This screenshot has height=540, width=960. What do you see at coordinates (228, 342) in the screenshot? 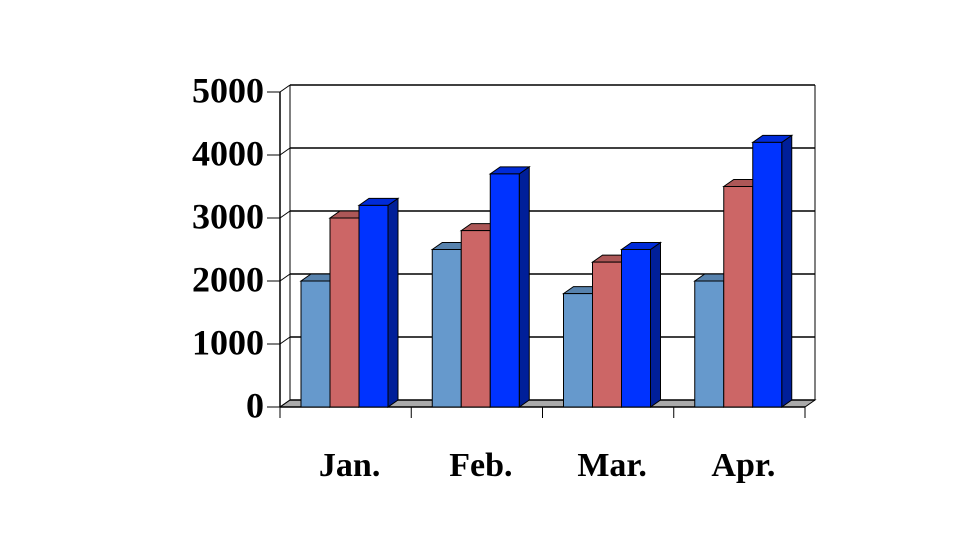
I see `y-tick-label: 1000` at bounding box center [228, 342].